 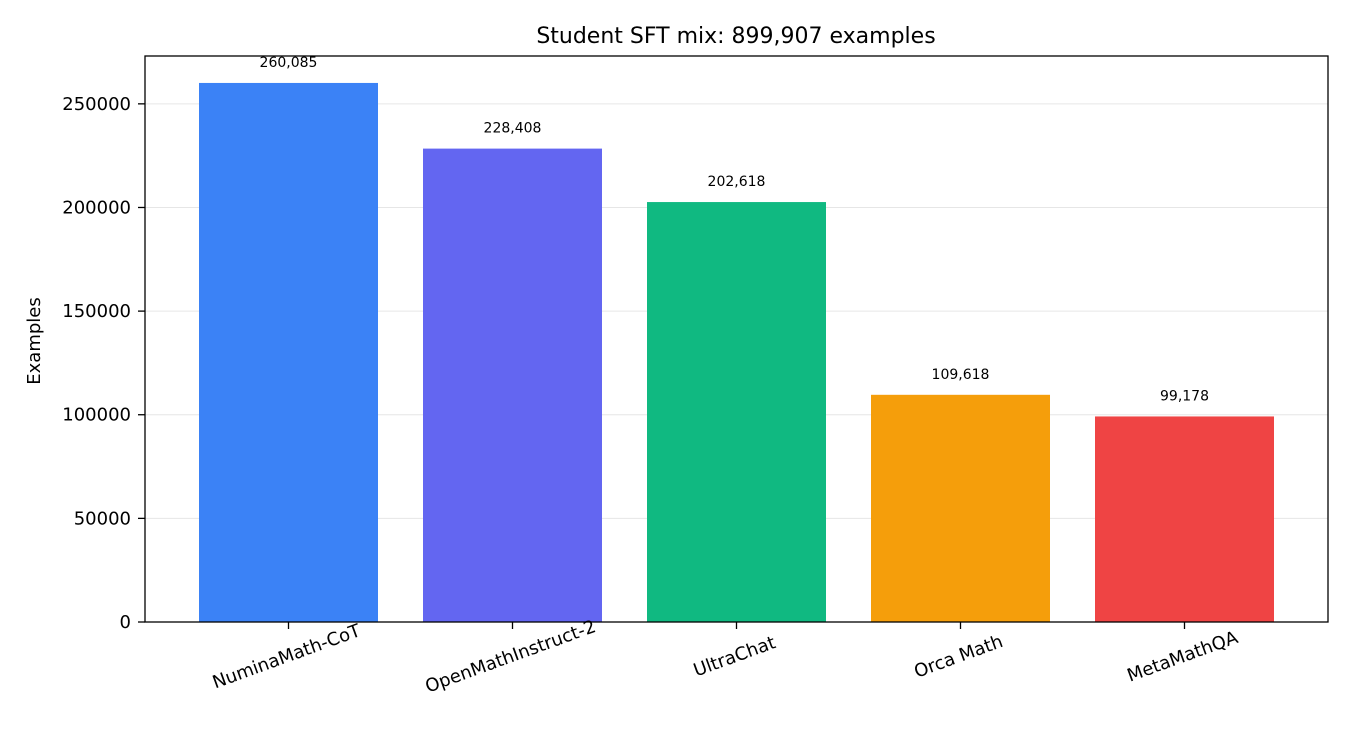 I want to click on y-axis-ticks: 0 50000 100000 150000 200000 250000, so click(x=103, y=363).